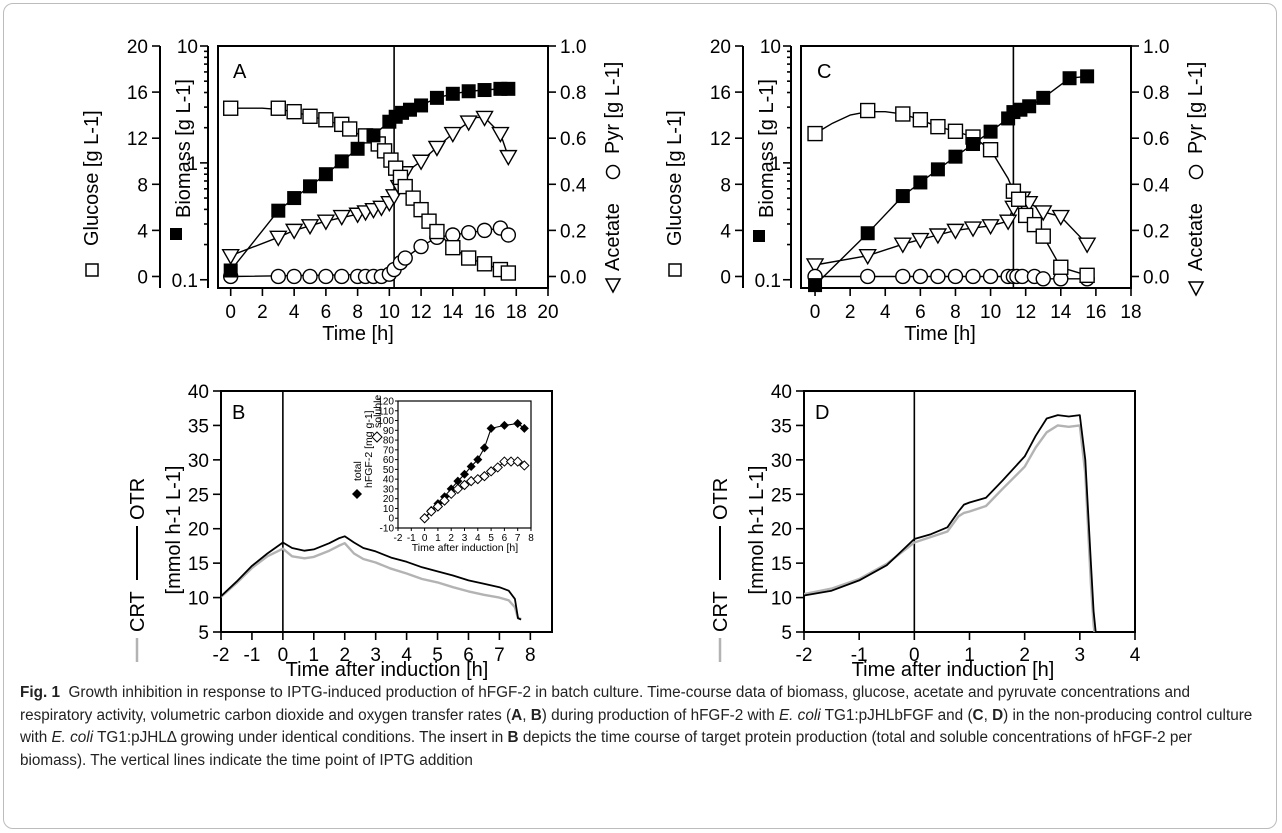  What do you see at coordinates (726, 162) in the screenshot?
I see `glucose-ticks-c: 0 4 8 12 16 20` at bounding box center [726, 162].